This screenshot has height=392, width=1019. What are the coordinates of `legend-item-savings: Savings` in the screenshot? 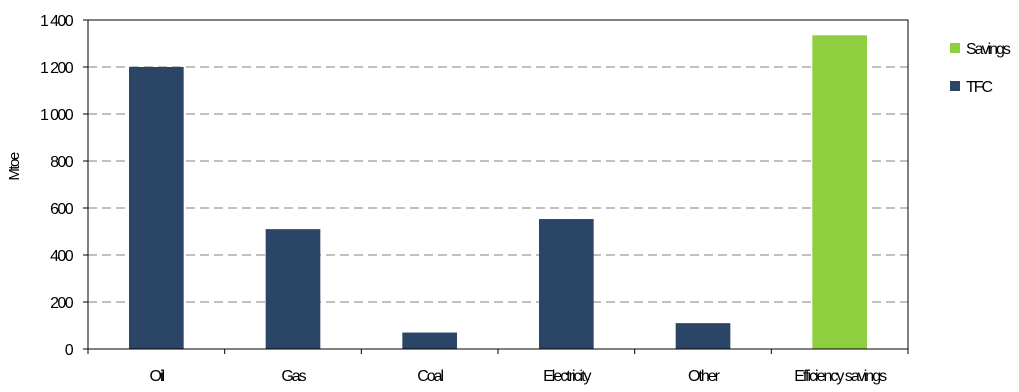 It's located at (981, 49).